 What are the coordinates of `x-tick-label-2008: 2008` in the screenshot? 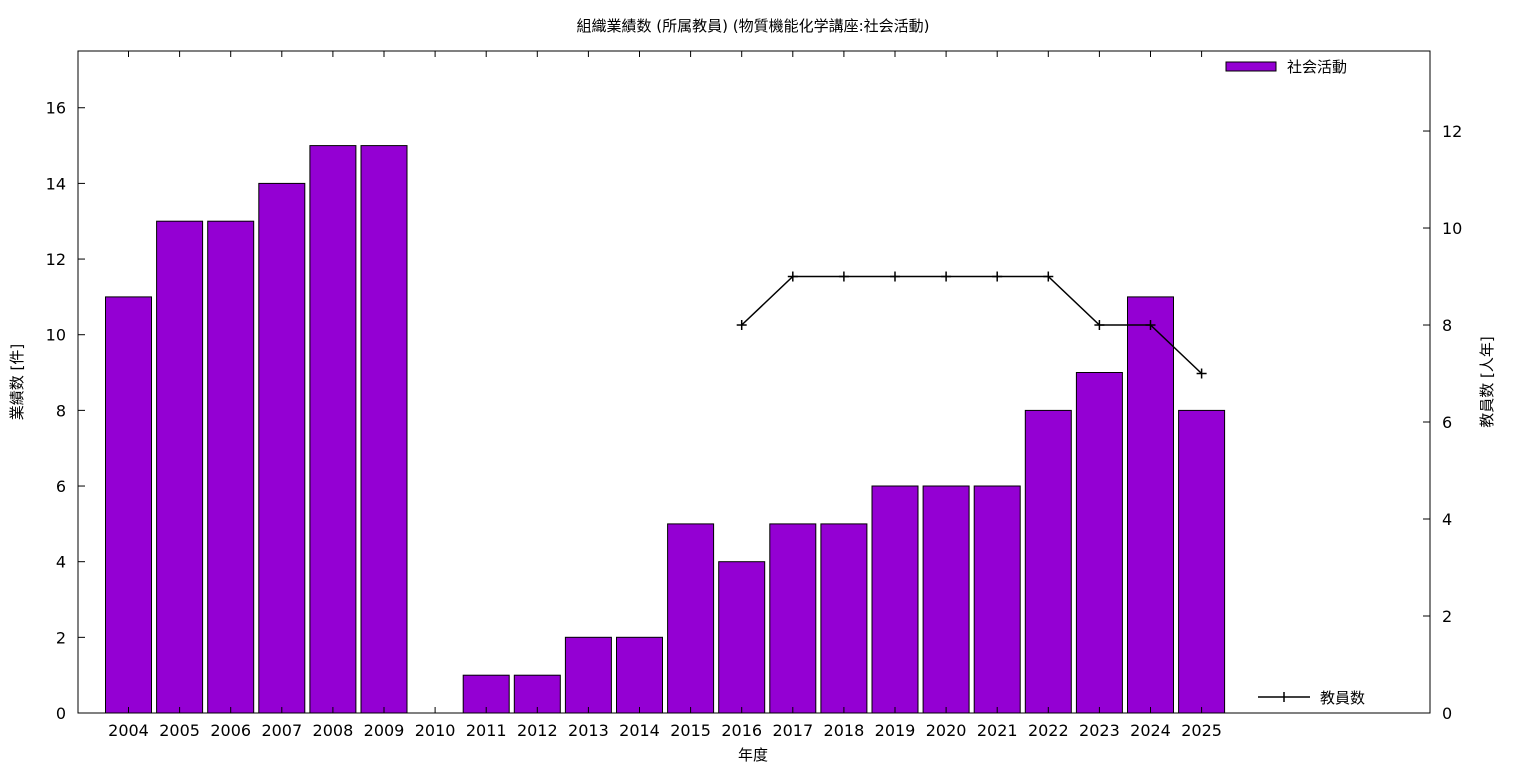 It's located at (333, 730).